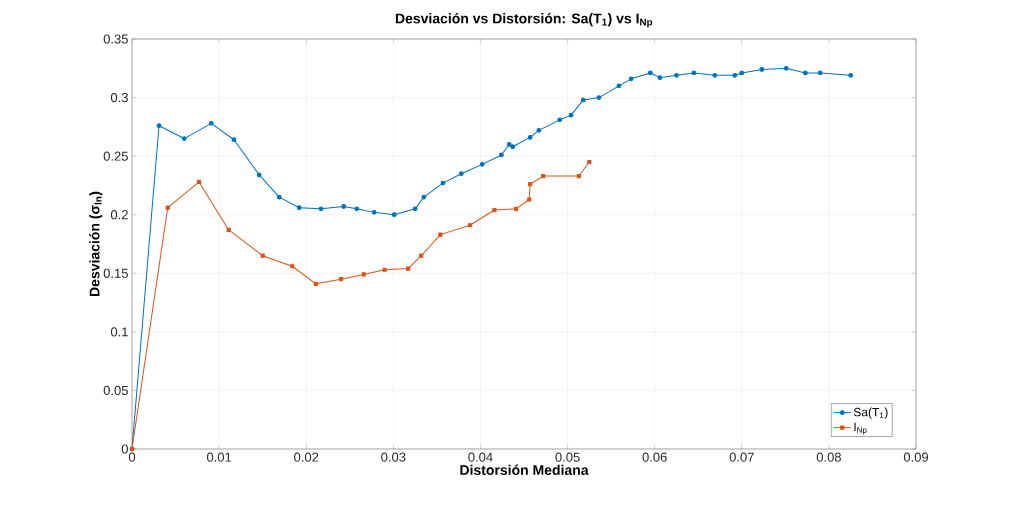  What do you see at coordinates (119, 97) in the screenshot?
I see `y-tick-label: 0.3` at bounding box center [119, 97].